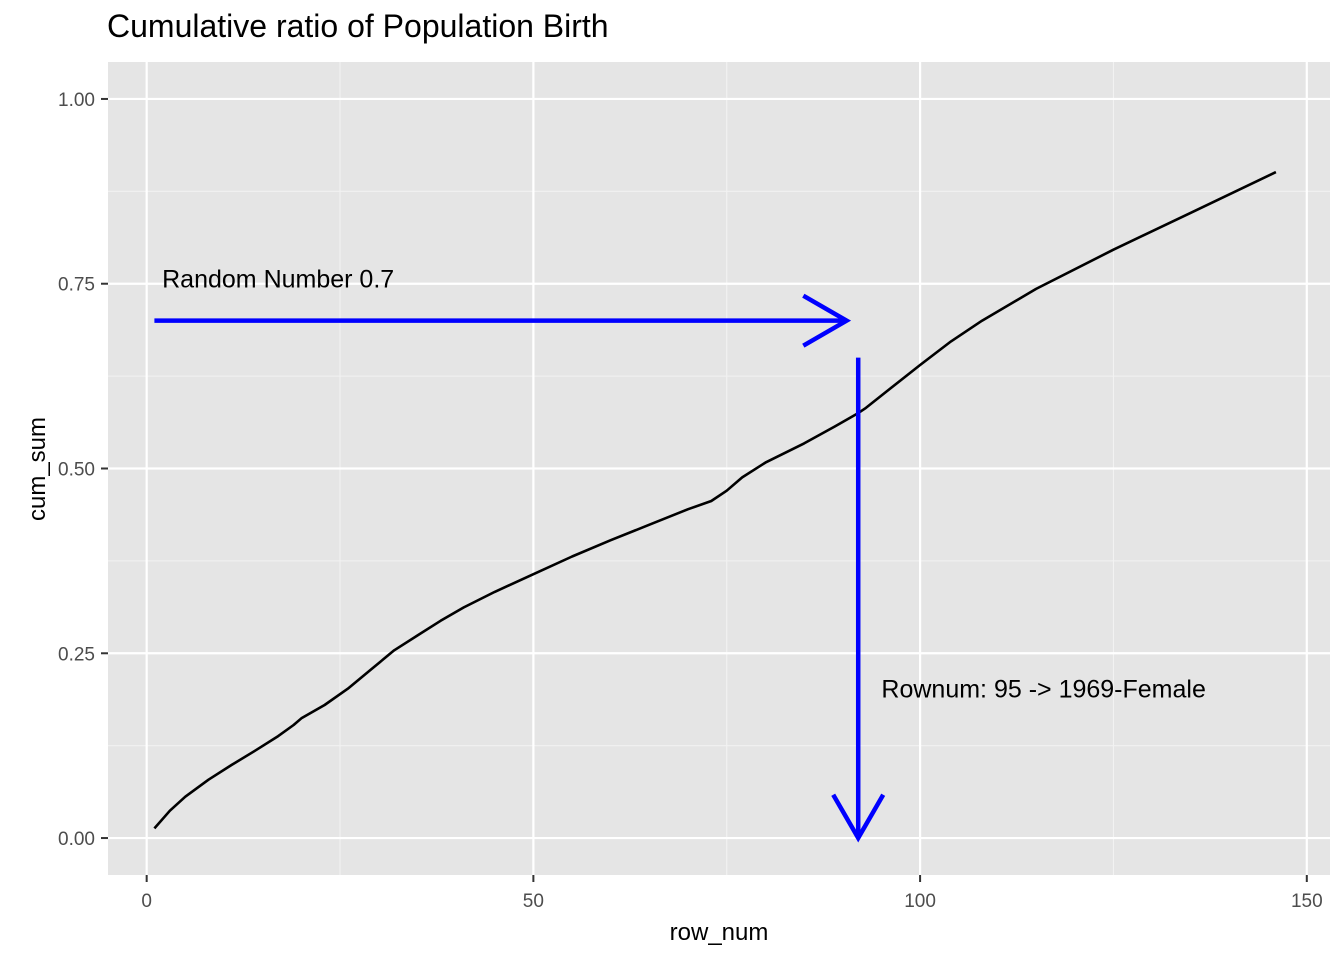 Image resolution: width=1344 pixels, height=960 pixels. Describe the element at coordinates (732, 893) in the screenshot. I see `x-axis: 0 50 100 150` at that location.